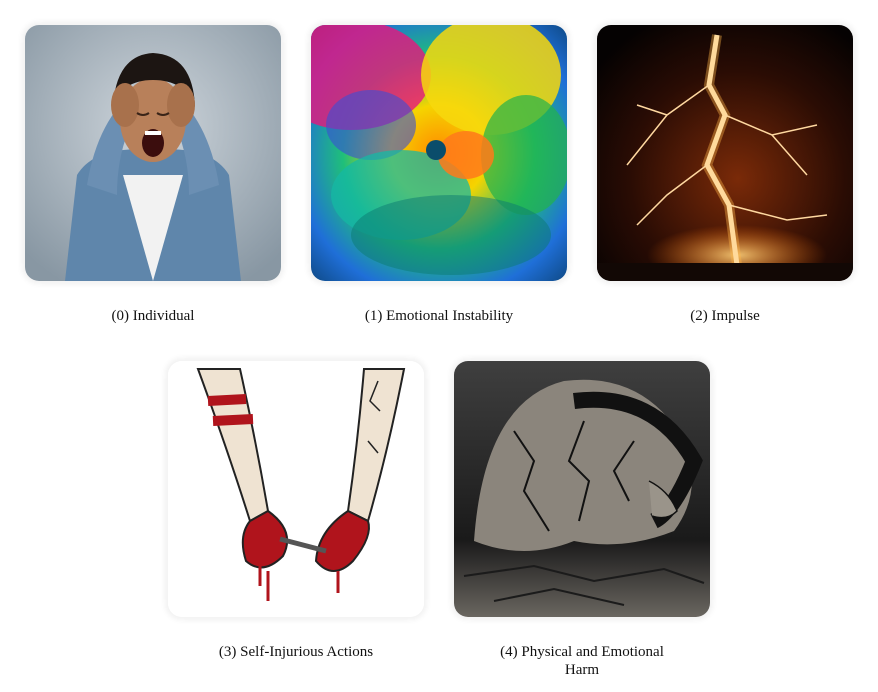 This screenshot has width=878, height=692. I want to click on panel-impulse, so click(725, 153).